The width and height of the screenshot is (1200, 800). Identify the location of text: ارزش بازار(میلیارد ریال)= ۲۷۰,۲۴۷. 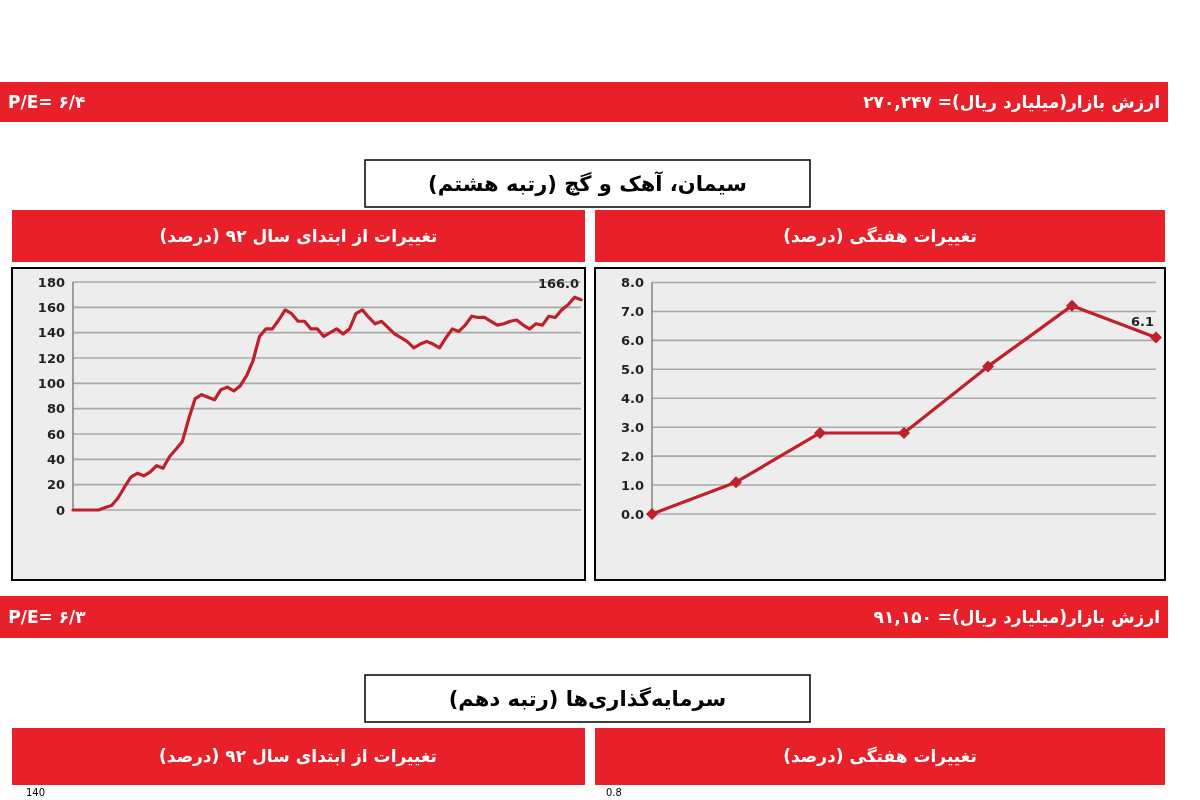
(1011, 102).